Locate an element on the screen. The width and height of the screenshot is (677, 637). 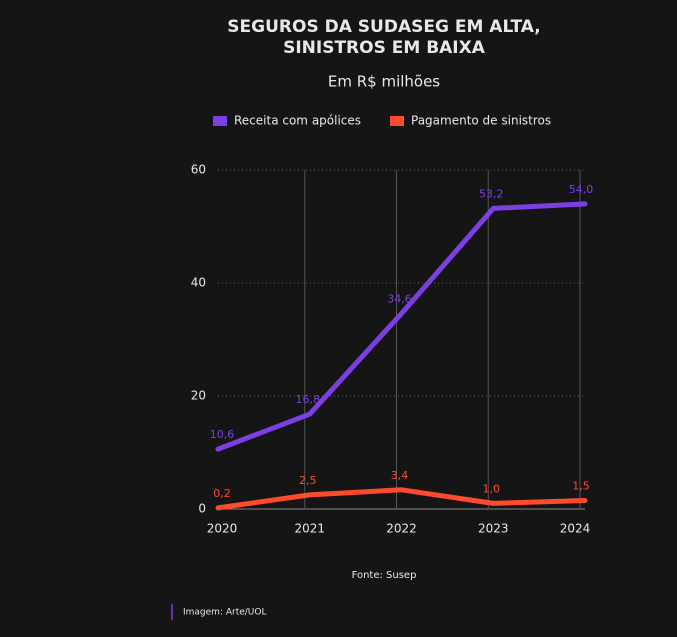
chart-title: SINISTROS EM BAIXA is located at coordinates (384, 48).